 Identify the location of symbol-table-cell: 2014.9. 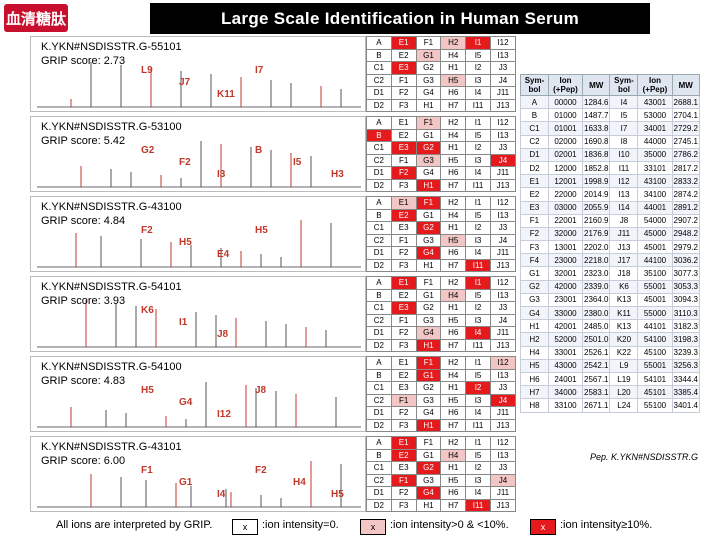
(596, 194).